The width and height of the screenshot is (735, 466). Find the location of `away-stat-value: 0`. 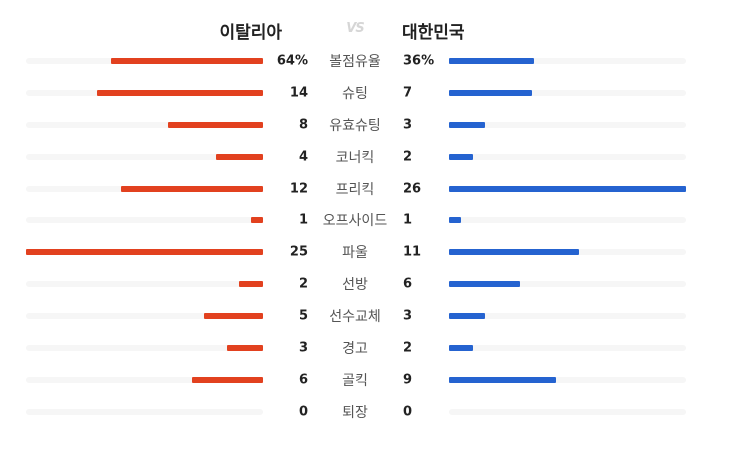

away-stat-value: 0 is located at coordinates (408, 412).